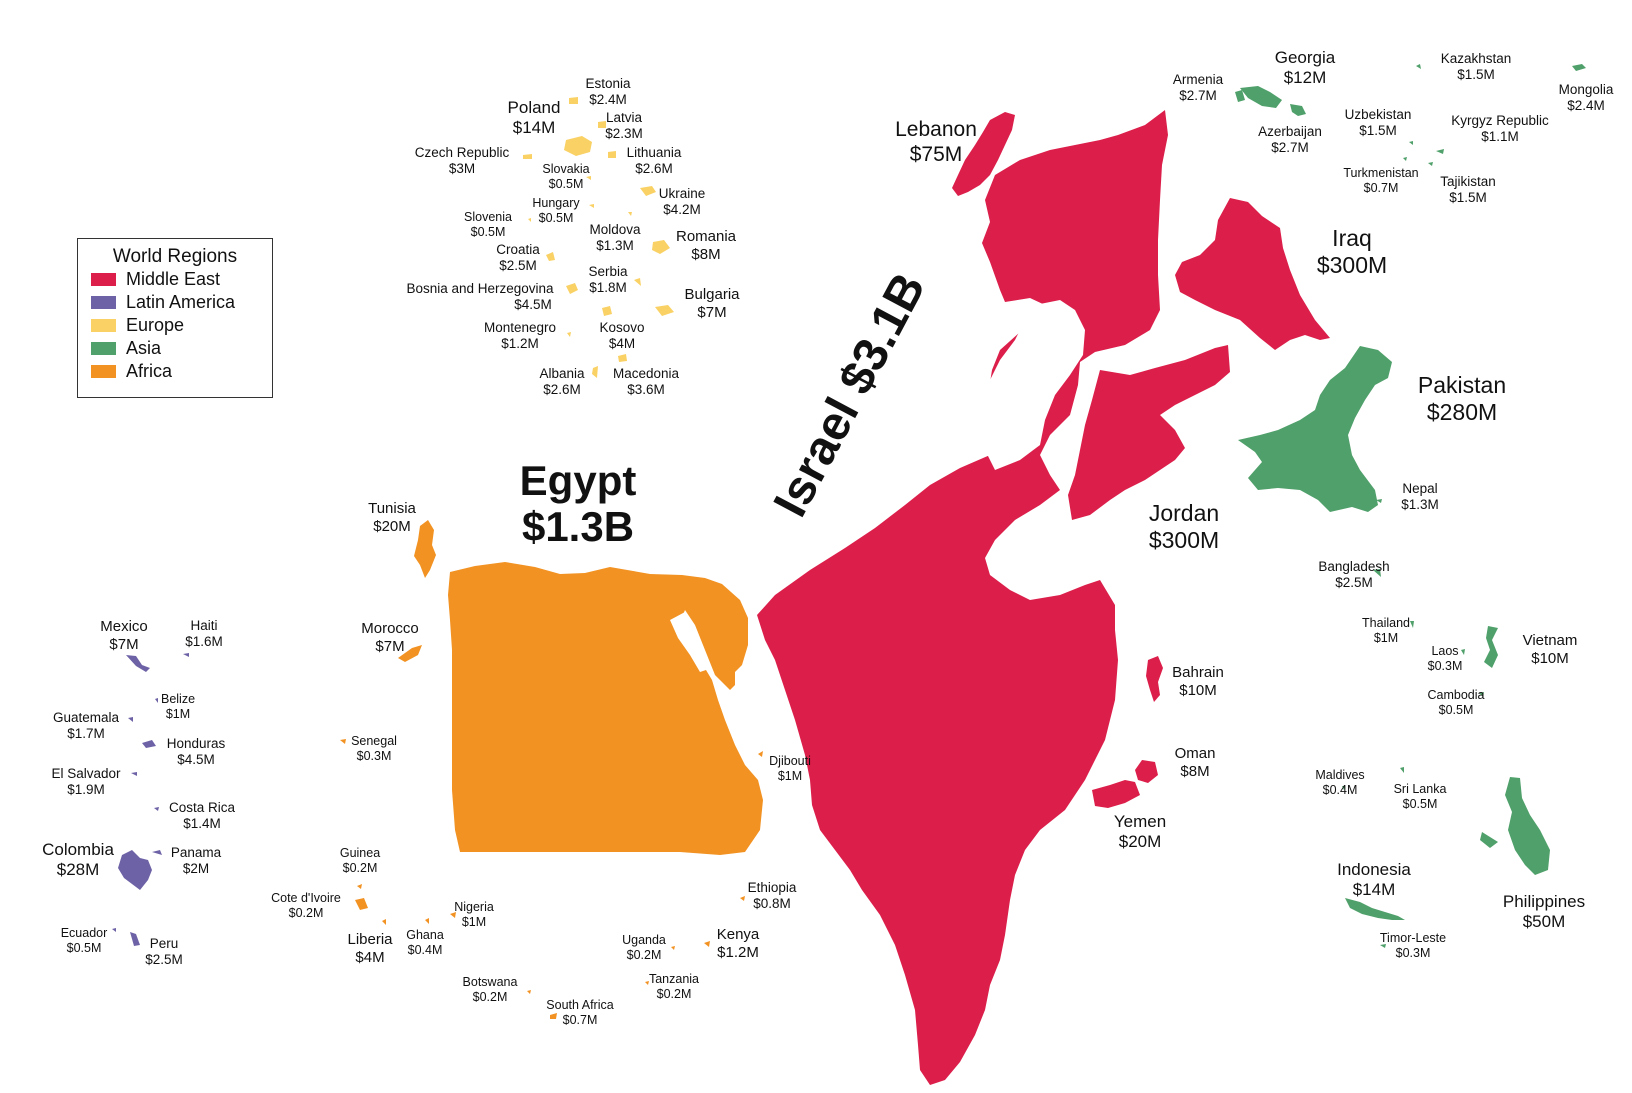 This screenshot has width=1632, height=1093. I want to click on nepal-name: Nepal, so click(1420, 488).